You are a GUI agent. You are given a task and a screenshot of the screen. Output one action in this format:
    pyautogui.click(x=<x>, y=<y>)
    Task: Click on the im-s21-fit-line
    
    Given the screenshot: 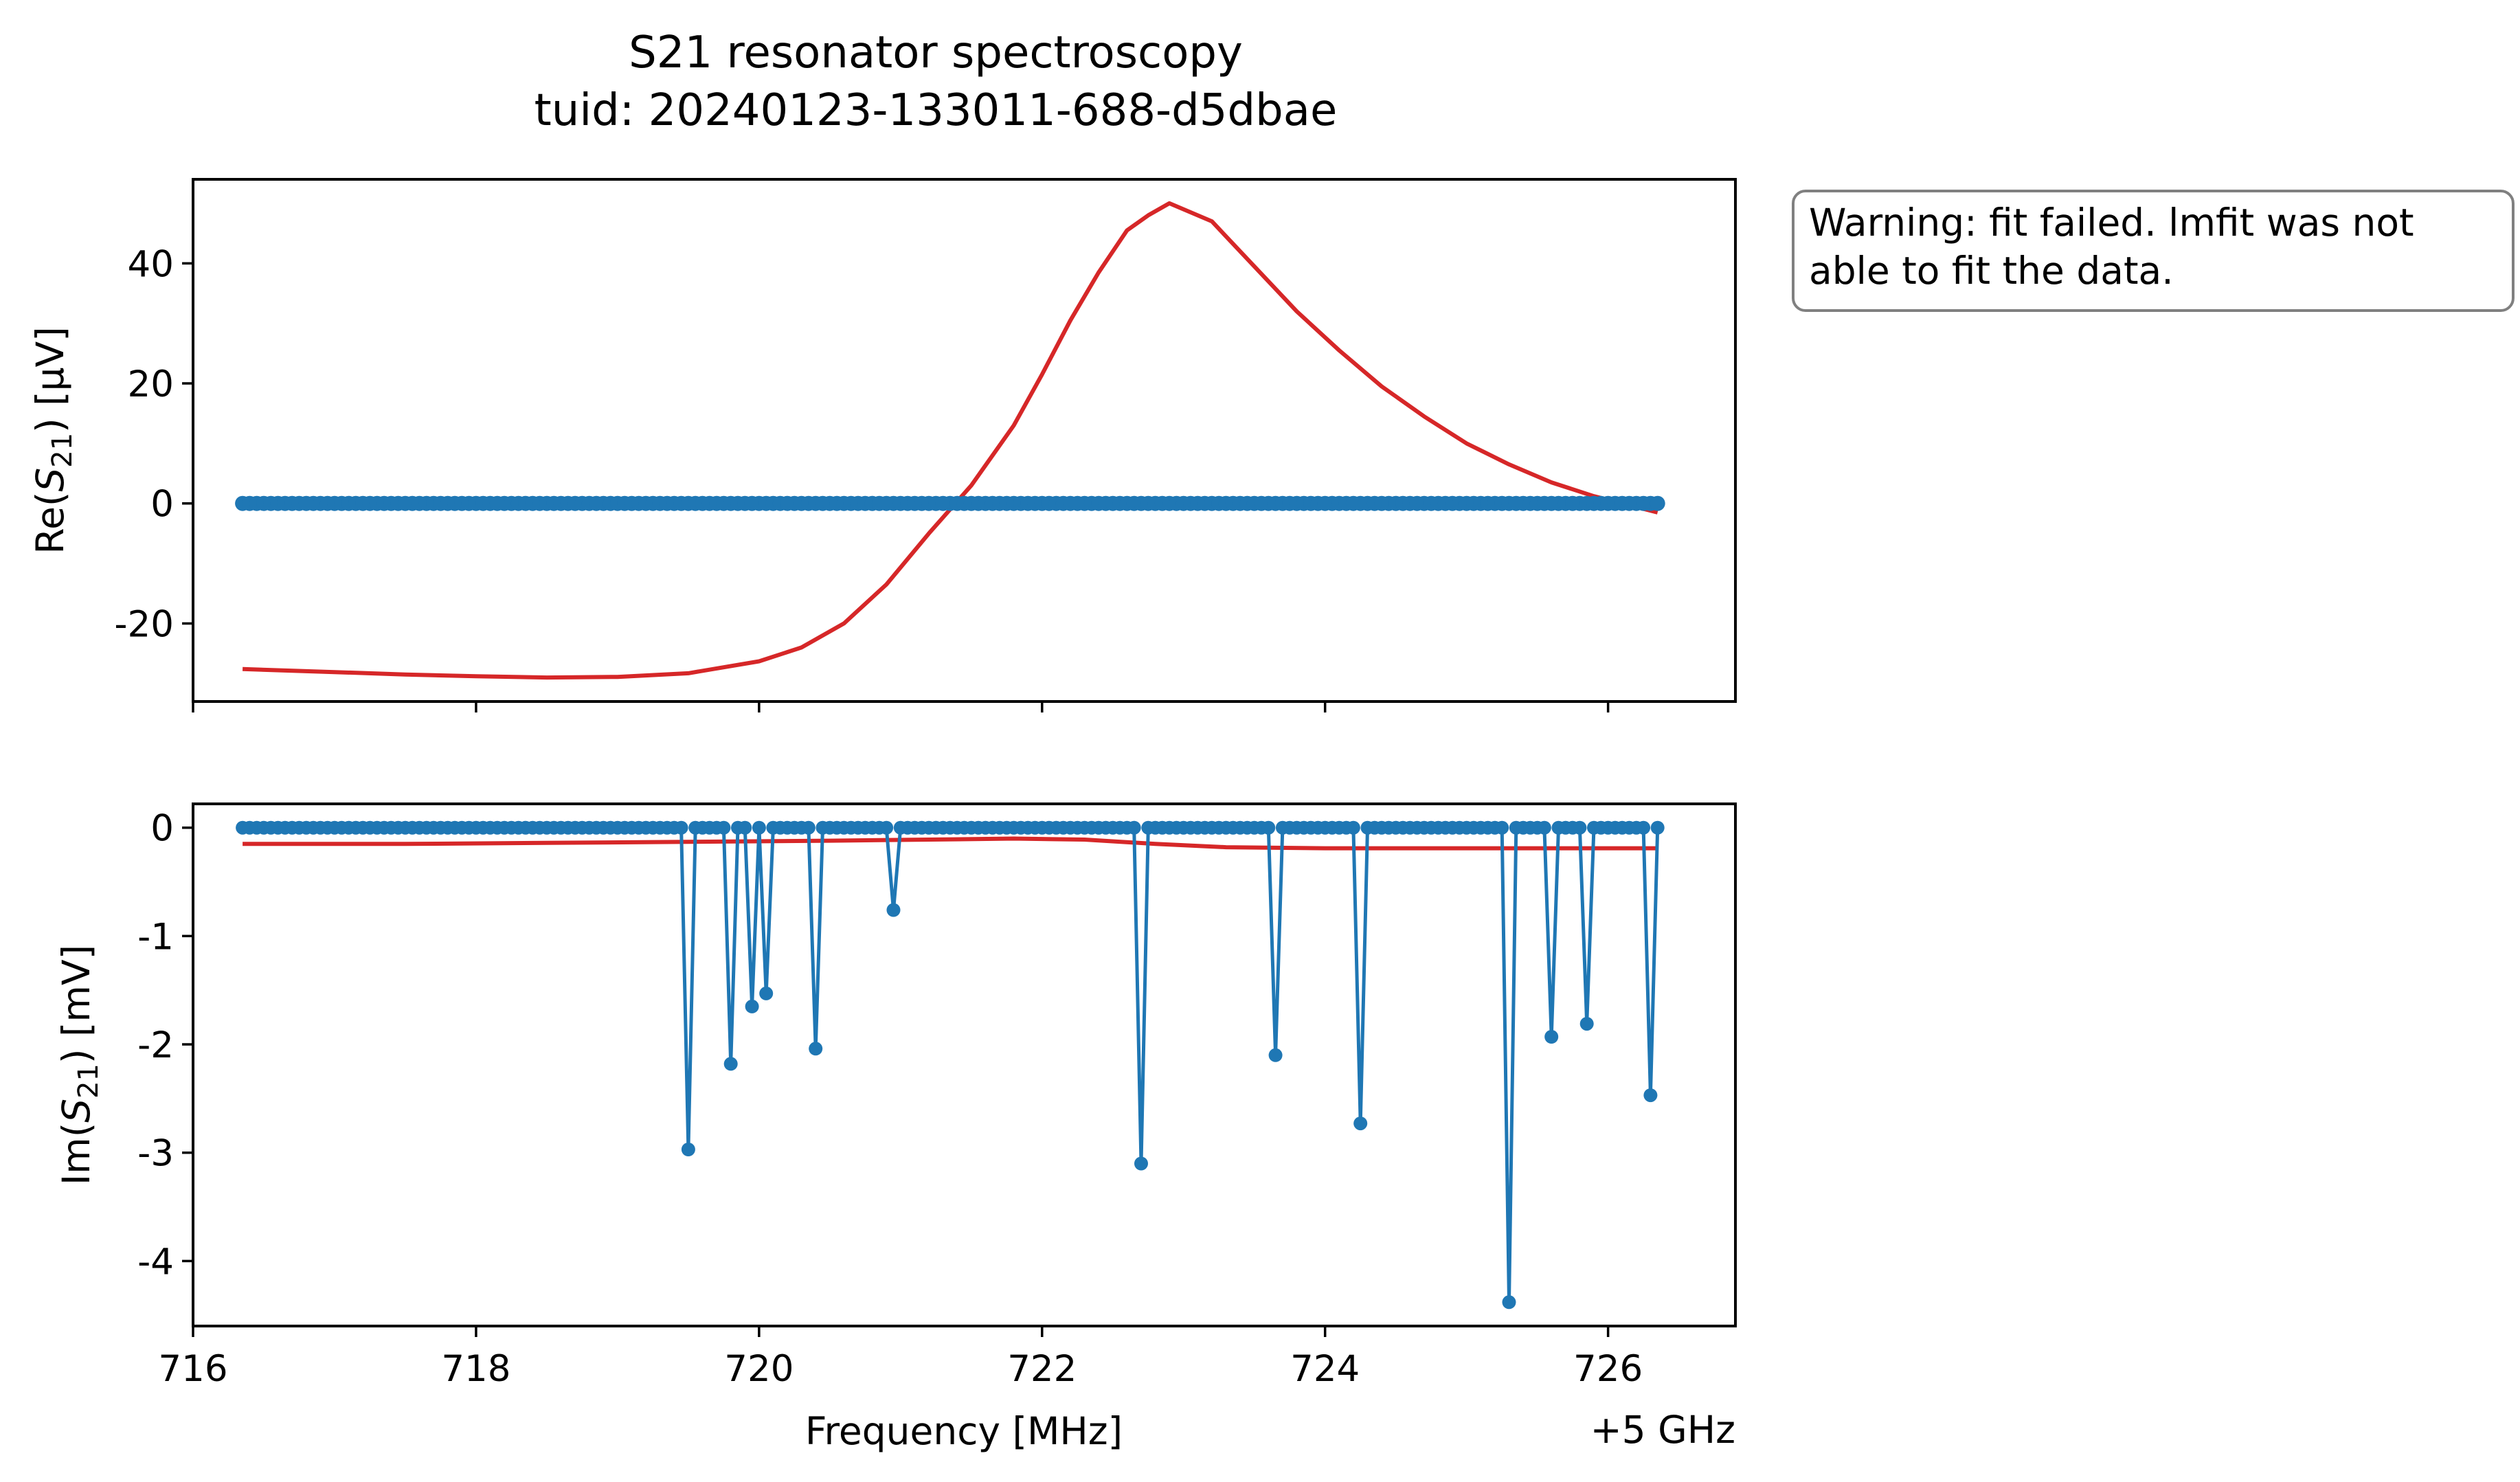 What is the action you would take?
    pyautogui.click(x=950, y=843)
    